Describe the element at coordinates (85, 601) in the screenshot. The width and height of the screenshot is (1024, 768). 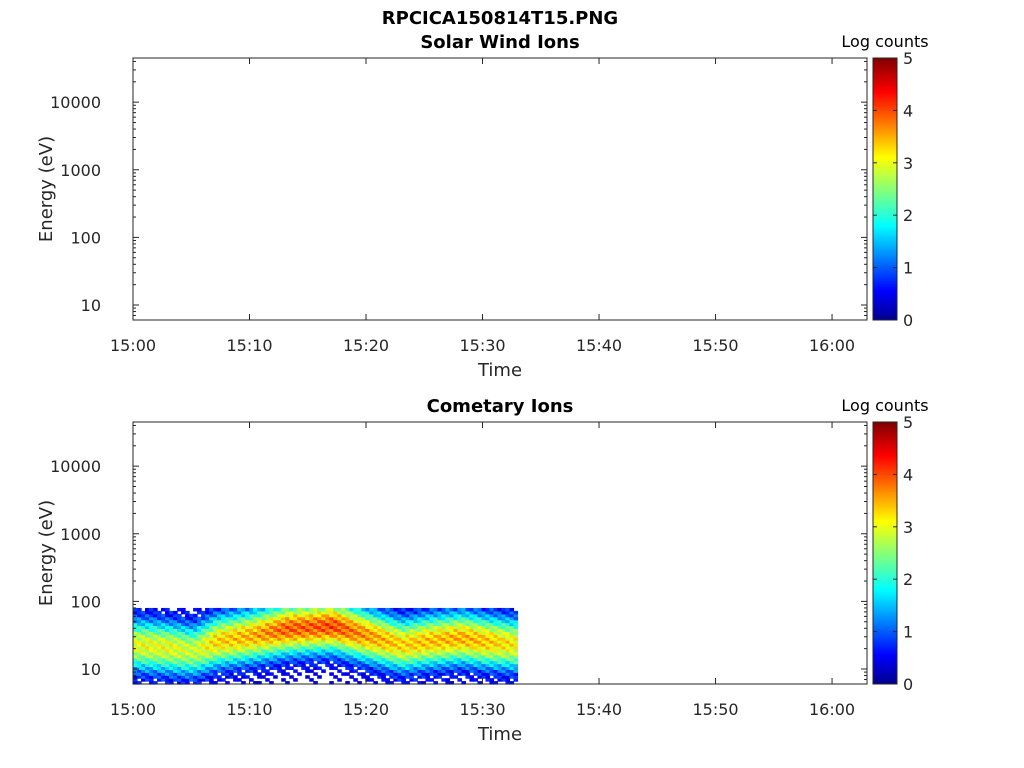
I see `y-tick-label: 100` at that location.